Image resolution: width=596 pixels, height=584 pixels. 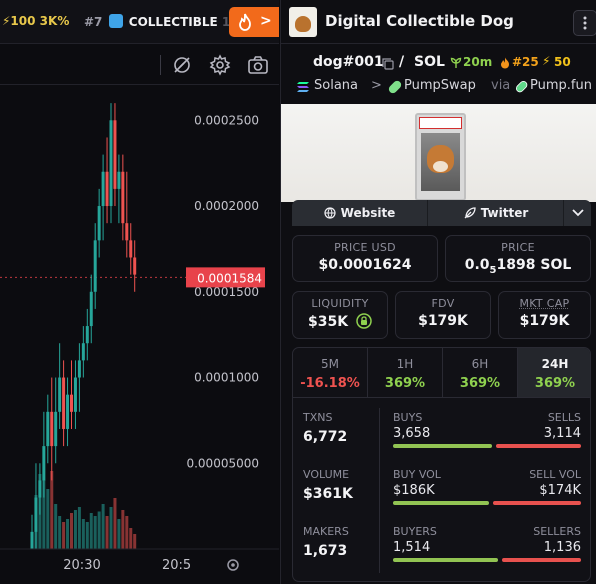 I want to click on gear-icon, so click(x=233, y=565).